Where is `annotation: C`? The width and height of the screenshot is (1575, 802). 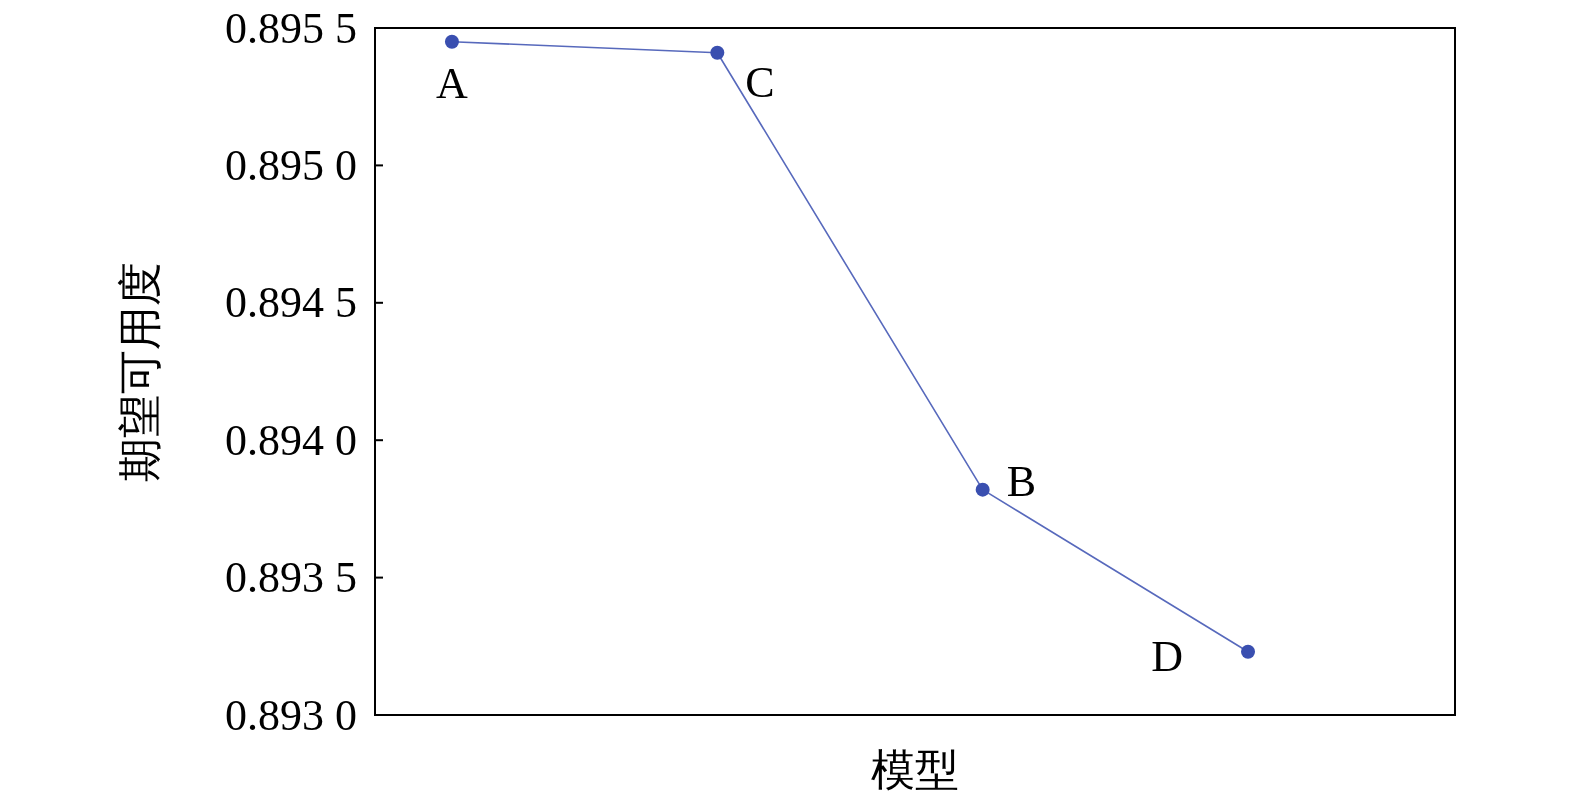 annotation: C is located at coordinates (760, 83).